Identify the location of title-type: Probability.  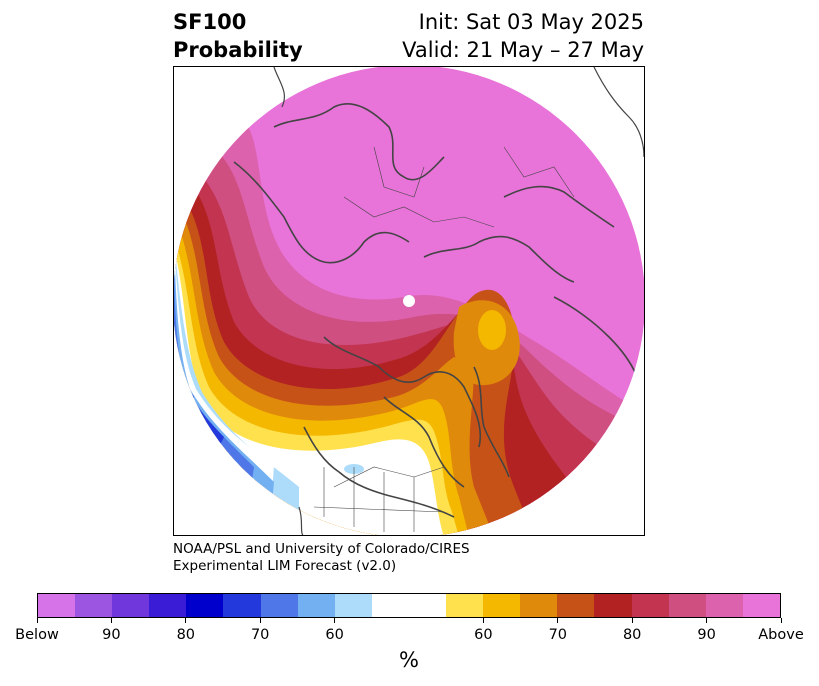
(238, 50).